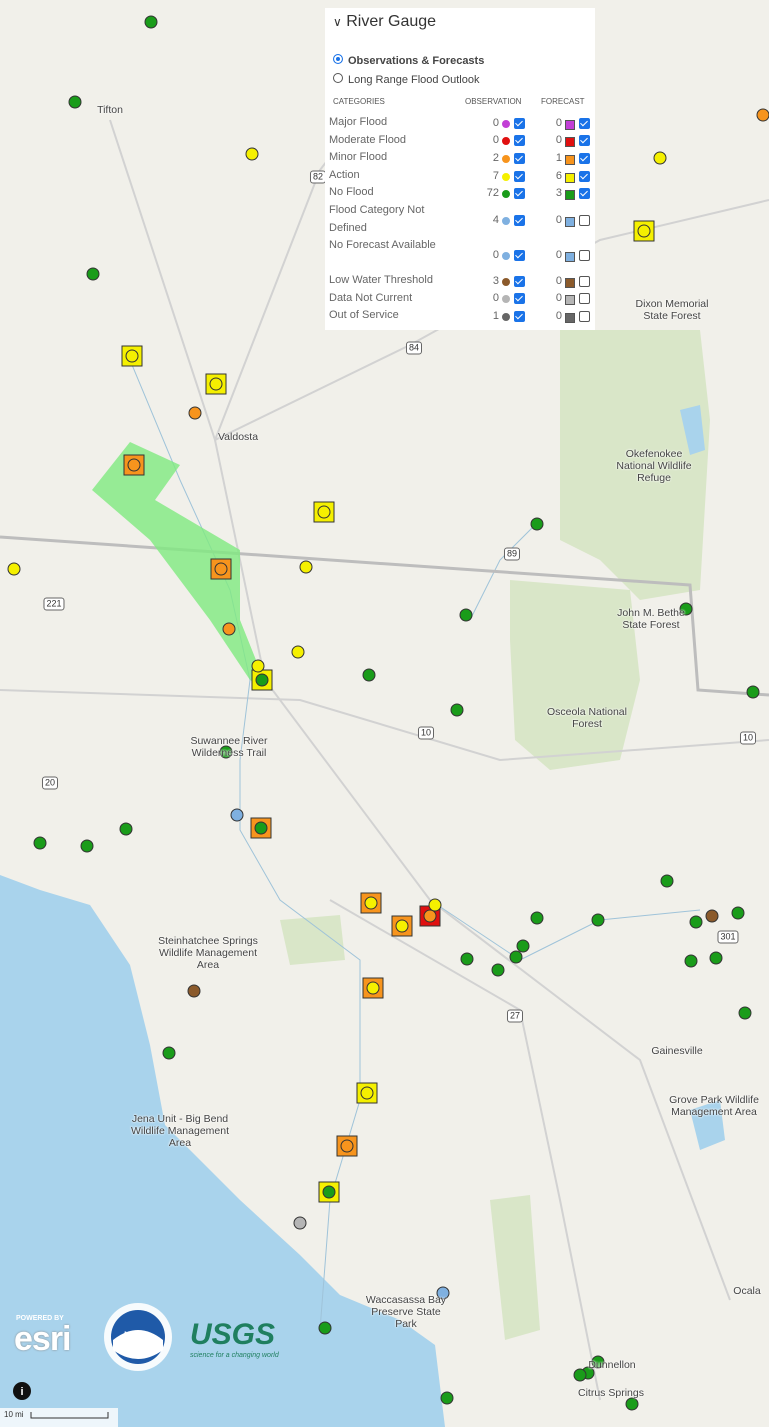 Image resolution: width=769 pixels, height=1427 pixels. What do you see at coordinates (460, 281) in the screenshot?
I see `legend-row: Low Water Threshold 3 0` at bounding box center [460, 281].